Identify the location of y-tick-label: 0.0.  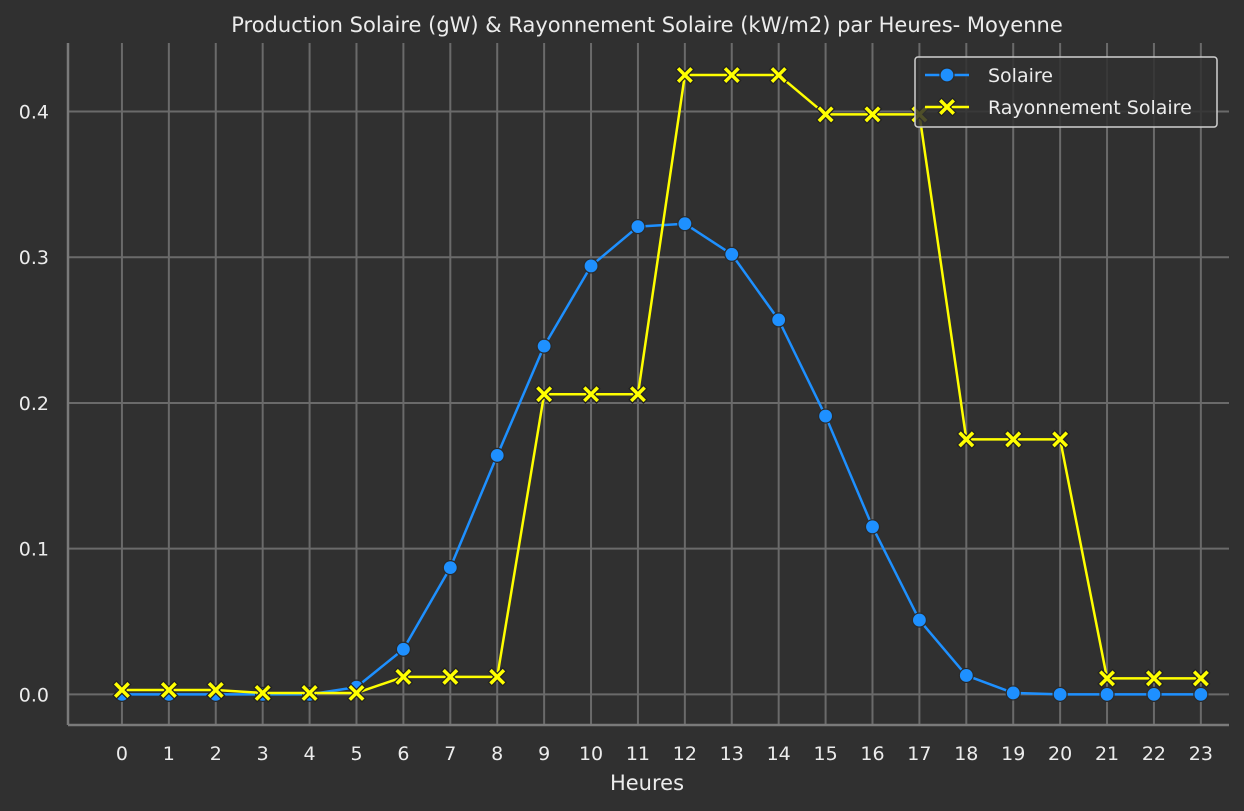
(34, 695).